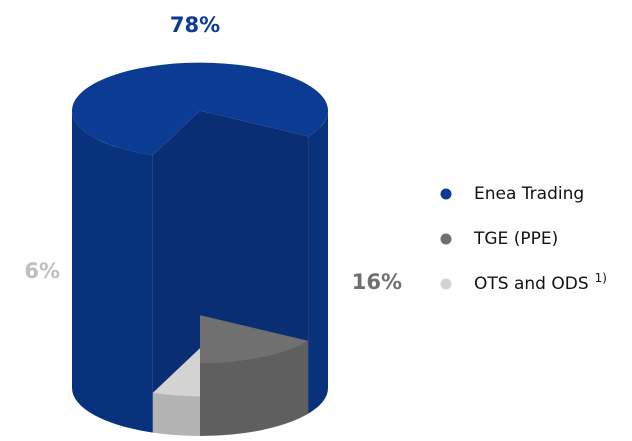  What do you see at coordinates (195, 25) in the screenshot?
I see `value-label: 78%` at bounding box center [195, 25].